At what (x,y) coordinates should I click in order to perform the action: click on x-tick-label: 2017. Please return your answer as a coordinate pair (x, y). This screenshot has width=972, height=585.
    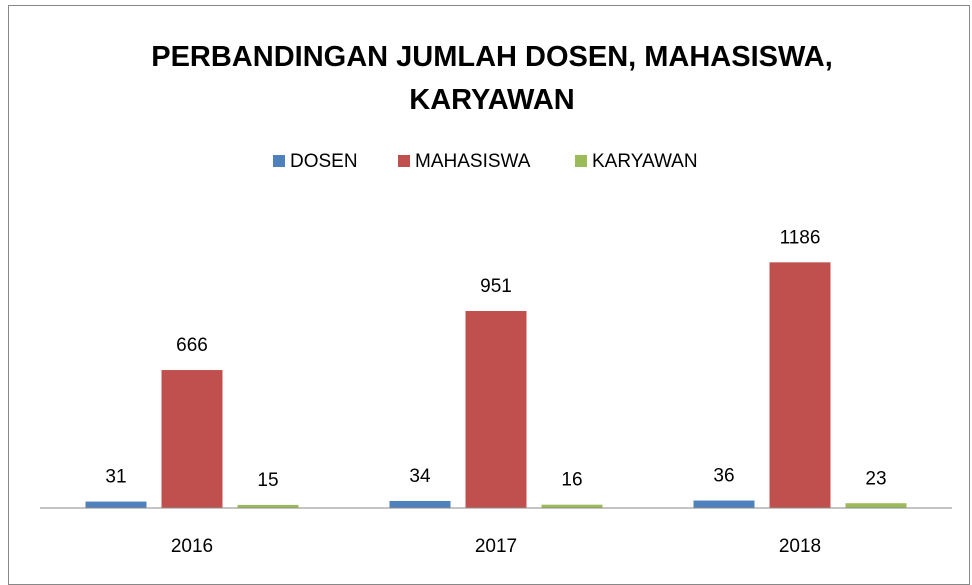
    Looking at the image, I should click on (496, 546).